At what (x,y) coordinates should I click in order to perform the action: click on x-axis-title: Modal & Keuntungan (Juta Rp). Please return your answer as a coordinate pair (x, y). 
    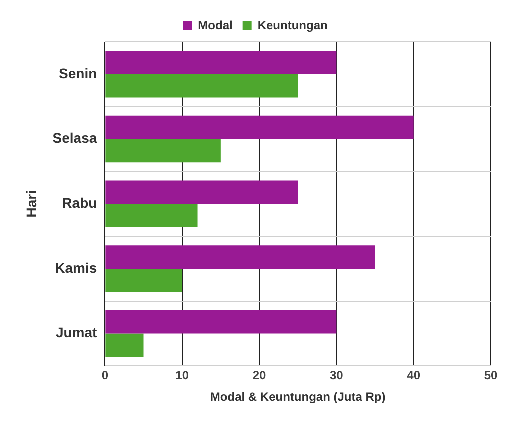
    Looking at the image, I should click on (298, 397).